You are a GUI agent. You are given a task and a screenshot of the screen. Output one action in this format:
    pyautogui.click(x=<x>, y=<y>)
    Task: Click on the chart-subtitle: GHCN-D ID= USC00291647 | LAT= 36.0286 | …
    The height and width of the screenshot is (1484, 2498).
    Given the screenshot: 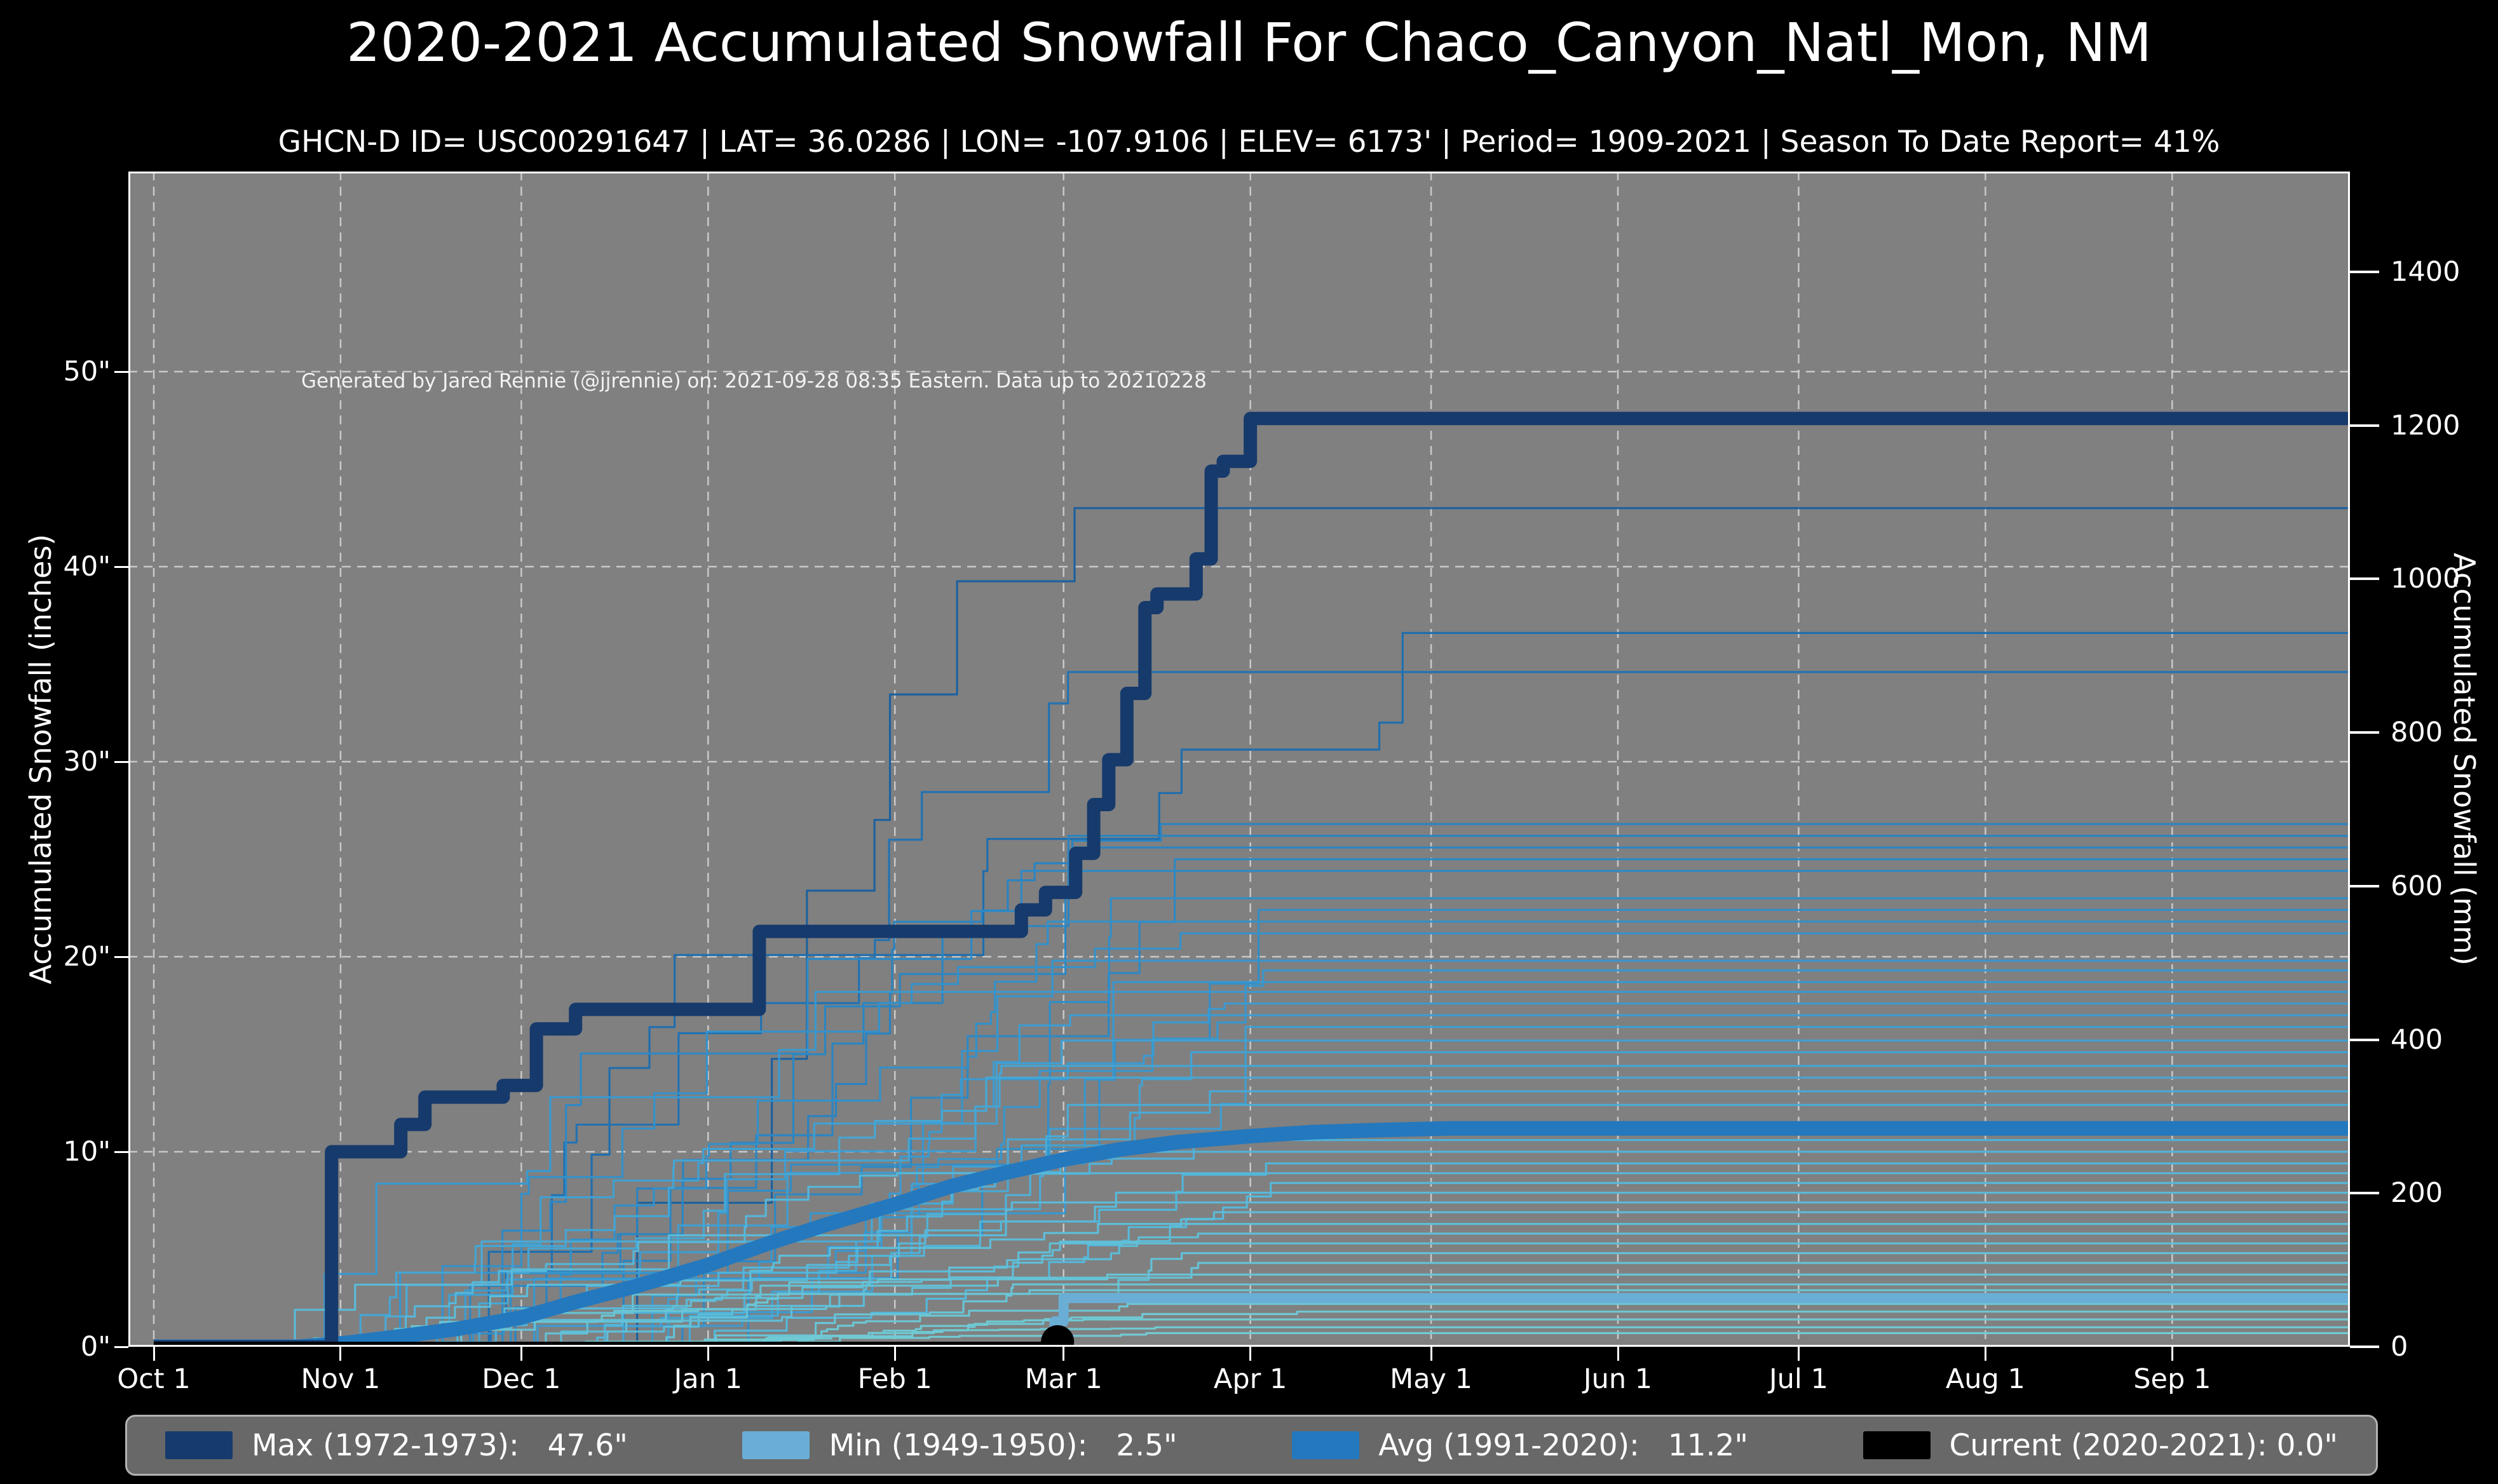 What is the action you would take?
    pyautogui.click(x=1249, y=142)
    